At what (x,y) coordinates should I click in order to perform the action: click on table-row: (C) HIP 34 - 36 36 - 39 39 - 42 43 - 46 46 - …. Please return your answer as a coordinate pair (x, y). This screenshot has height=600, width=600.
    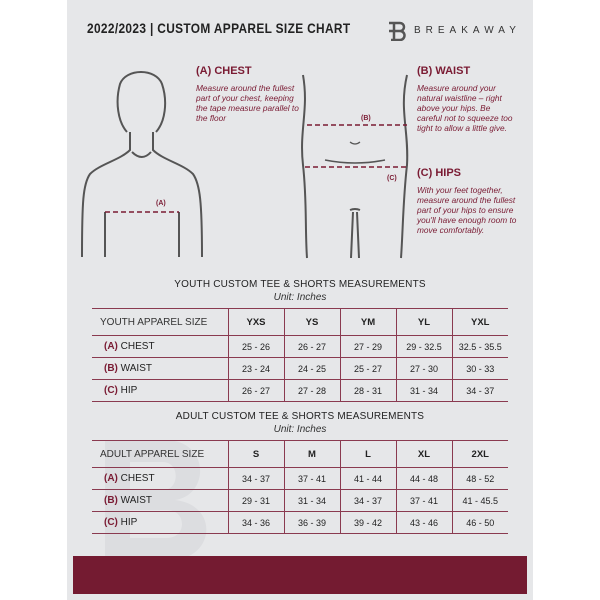
    Looking at the image, I should click on (300, 522).